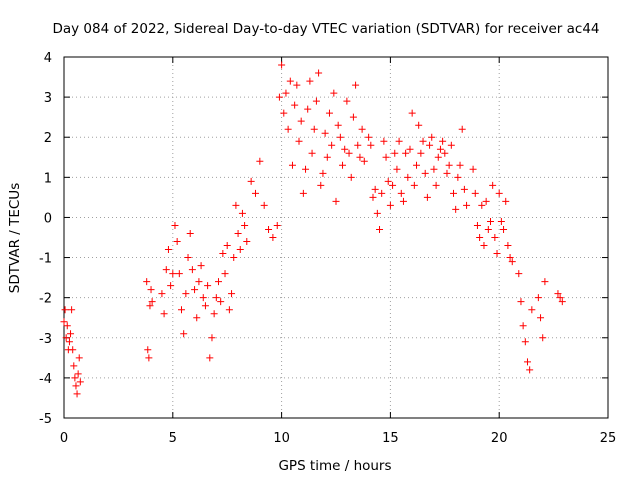 Image resolution: width=640 pixels, height=480 pixels. I want to click on y-tick-label: -5, so click(45, 419).